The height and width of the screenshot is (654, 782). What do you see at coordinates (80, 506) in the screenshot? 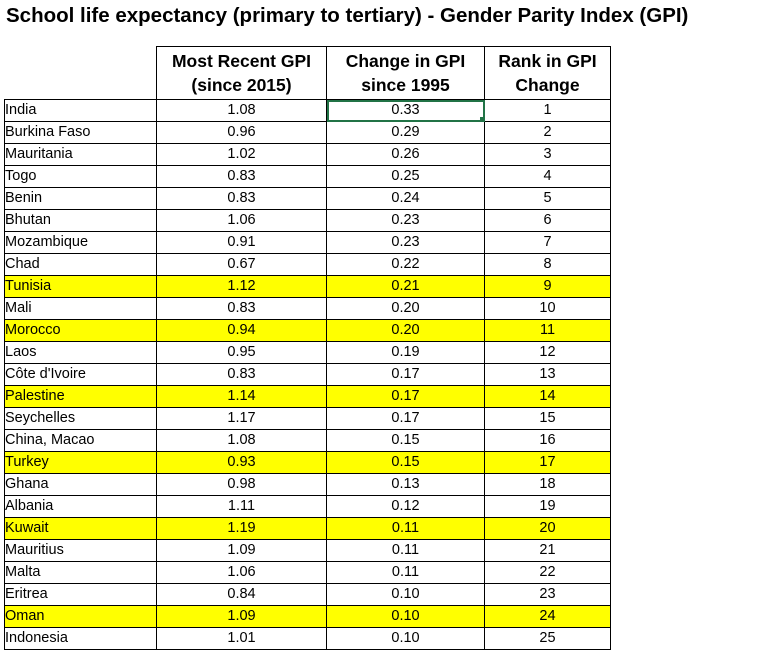
I see `country-cell: Albania` at bounding box center [80, 506].